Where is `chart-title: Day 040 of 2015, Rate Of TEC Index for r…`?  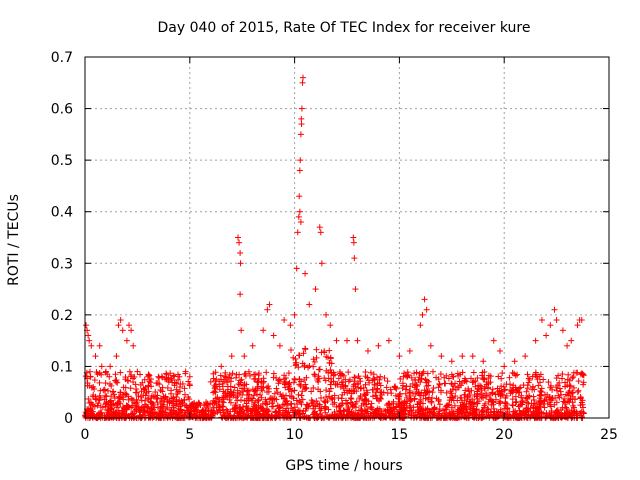 chart-title: Day 040 of 2015, Rate Of TEC Index for r… is located at coordinates (344, 28).